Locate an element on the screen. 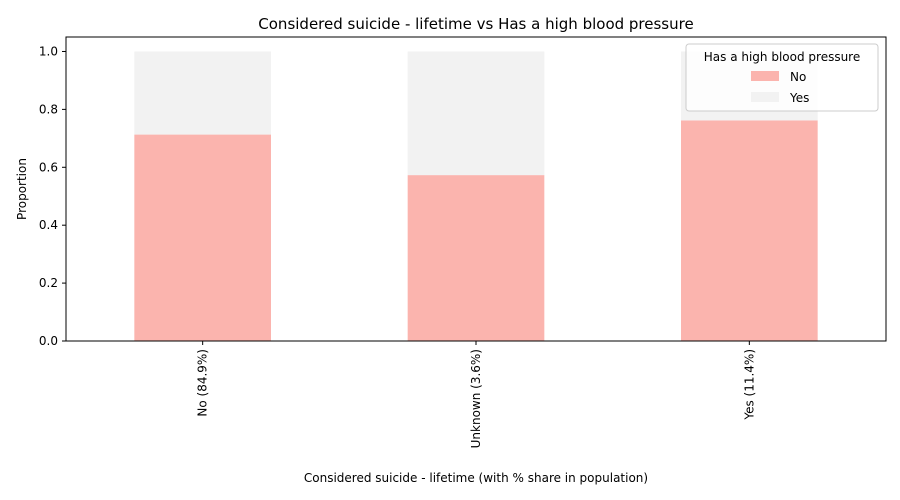  legend-box is located at coordinates (782, 77).